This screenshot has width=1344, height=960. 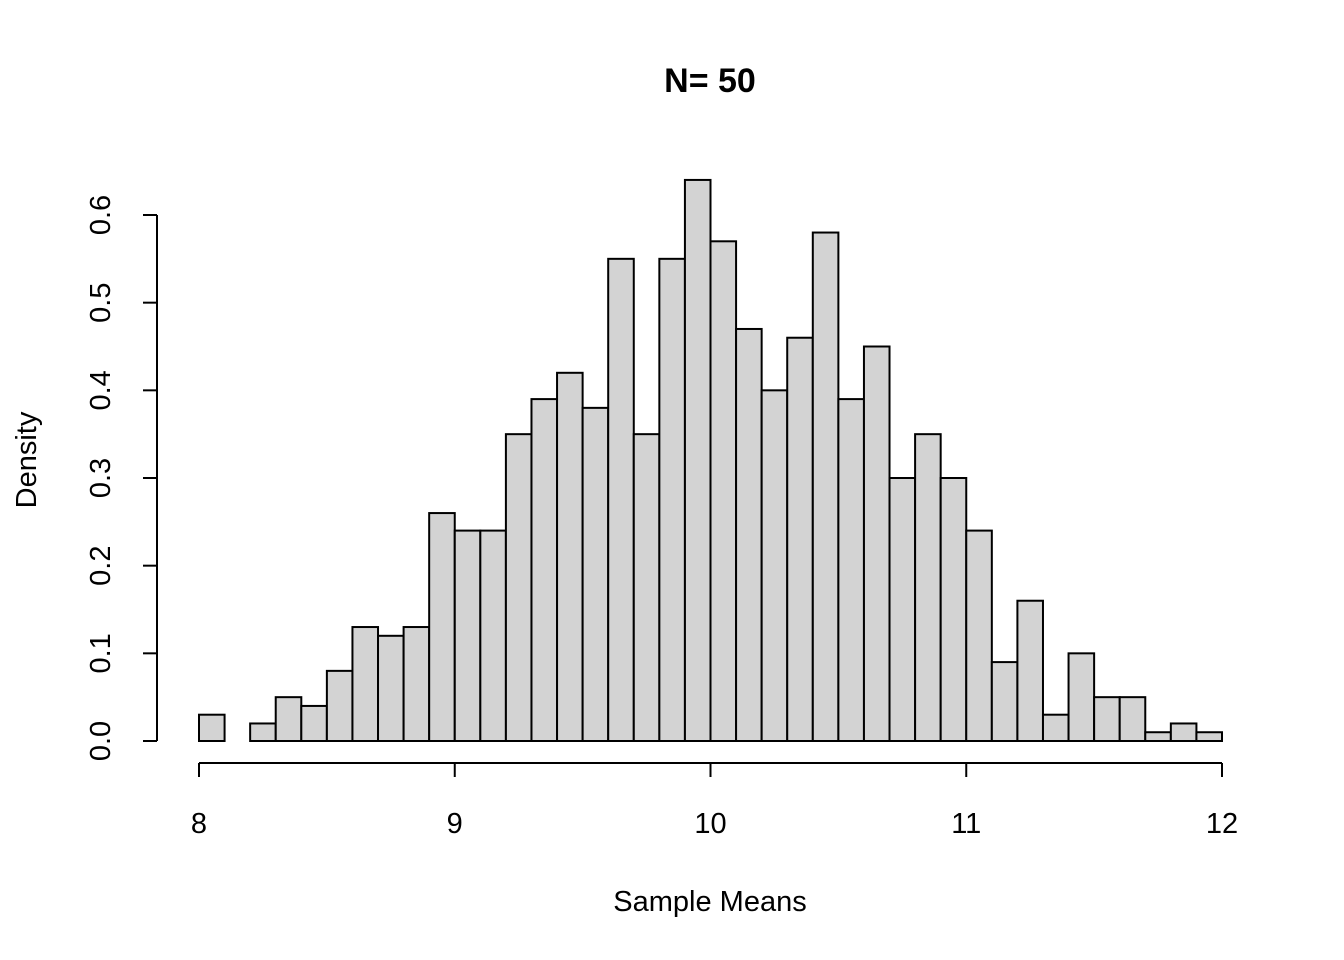 What do you see at coordinates (710, 81) in the screenshot?
I see `chart-title: N= 50` at bounding box center [710, 81].